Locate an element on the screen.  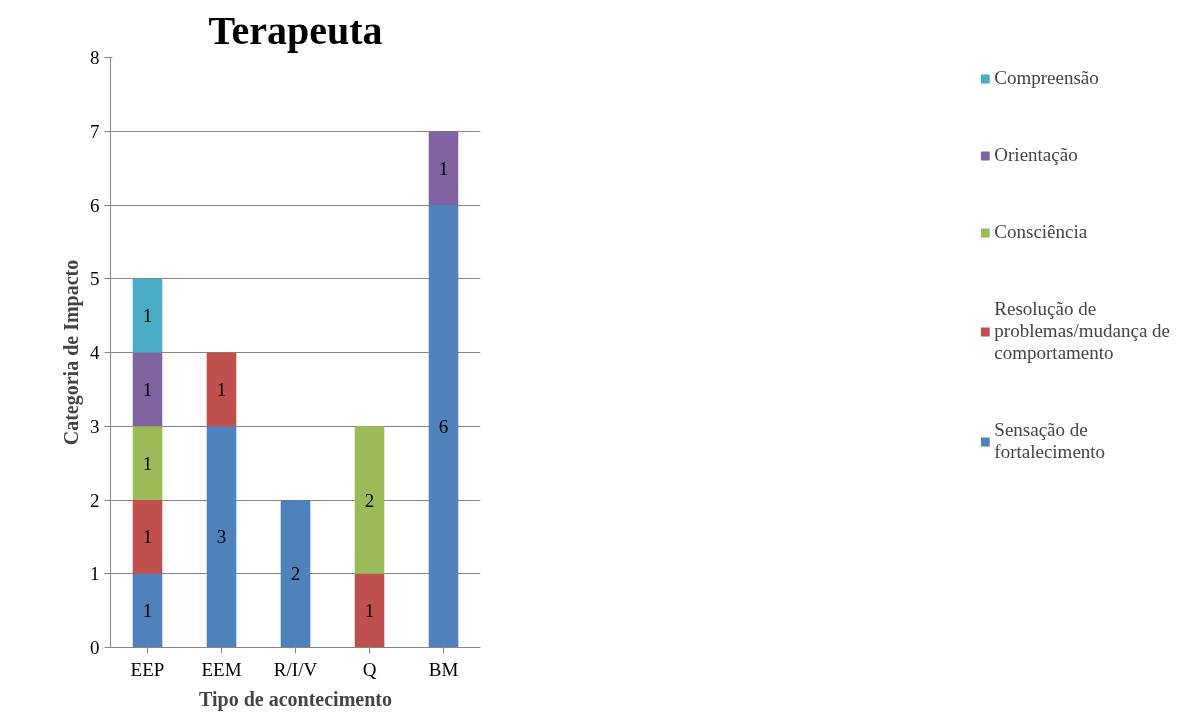
y-tick-label: 6 is located at coordinates (95, 205).